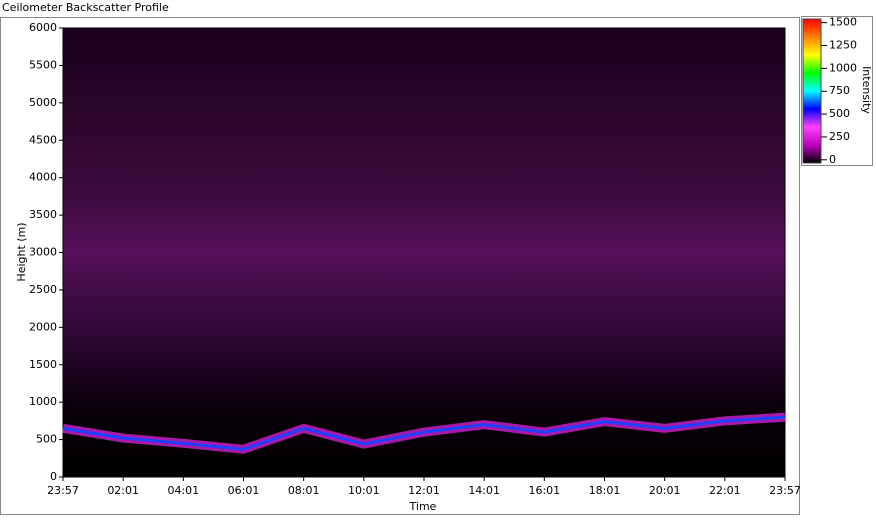  What do you see at coordinates (484, 490) in the screenshot?
I see `x-tick-label: 14:01` at bounding box center [484, 490].